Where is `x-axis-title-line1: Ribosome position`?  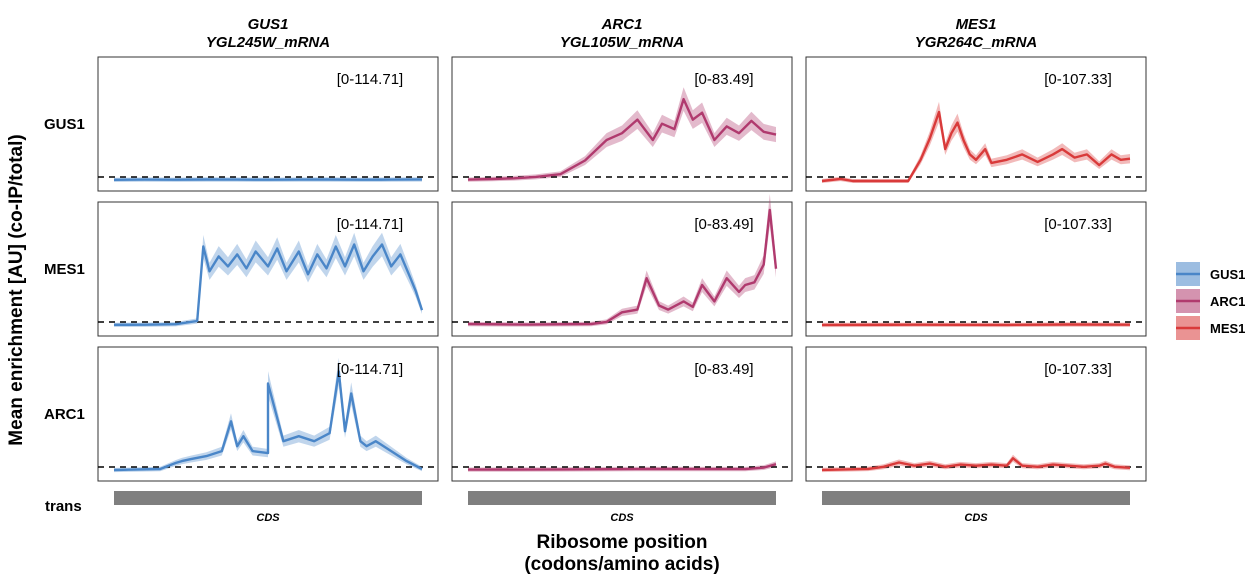
x-axis-title-line1: Ribosome position is located at coordinates (622, 542).